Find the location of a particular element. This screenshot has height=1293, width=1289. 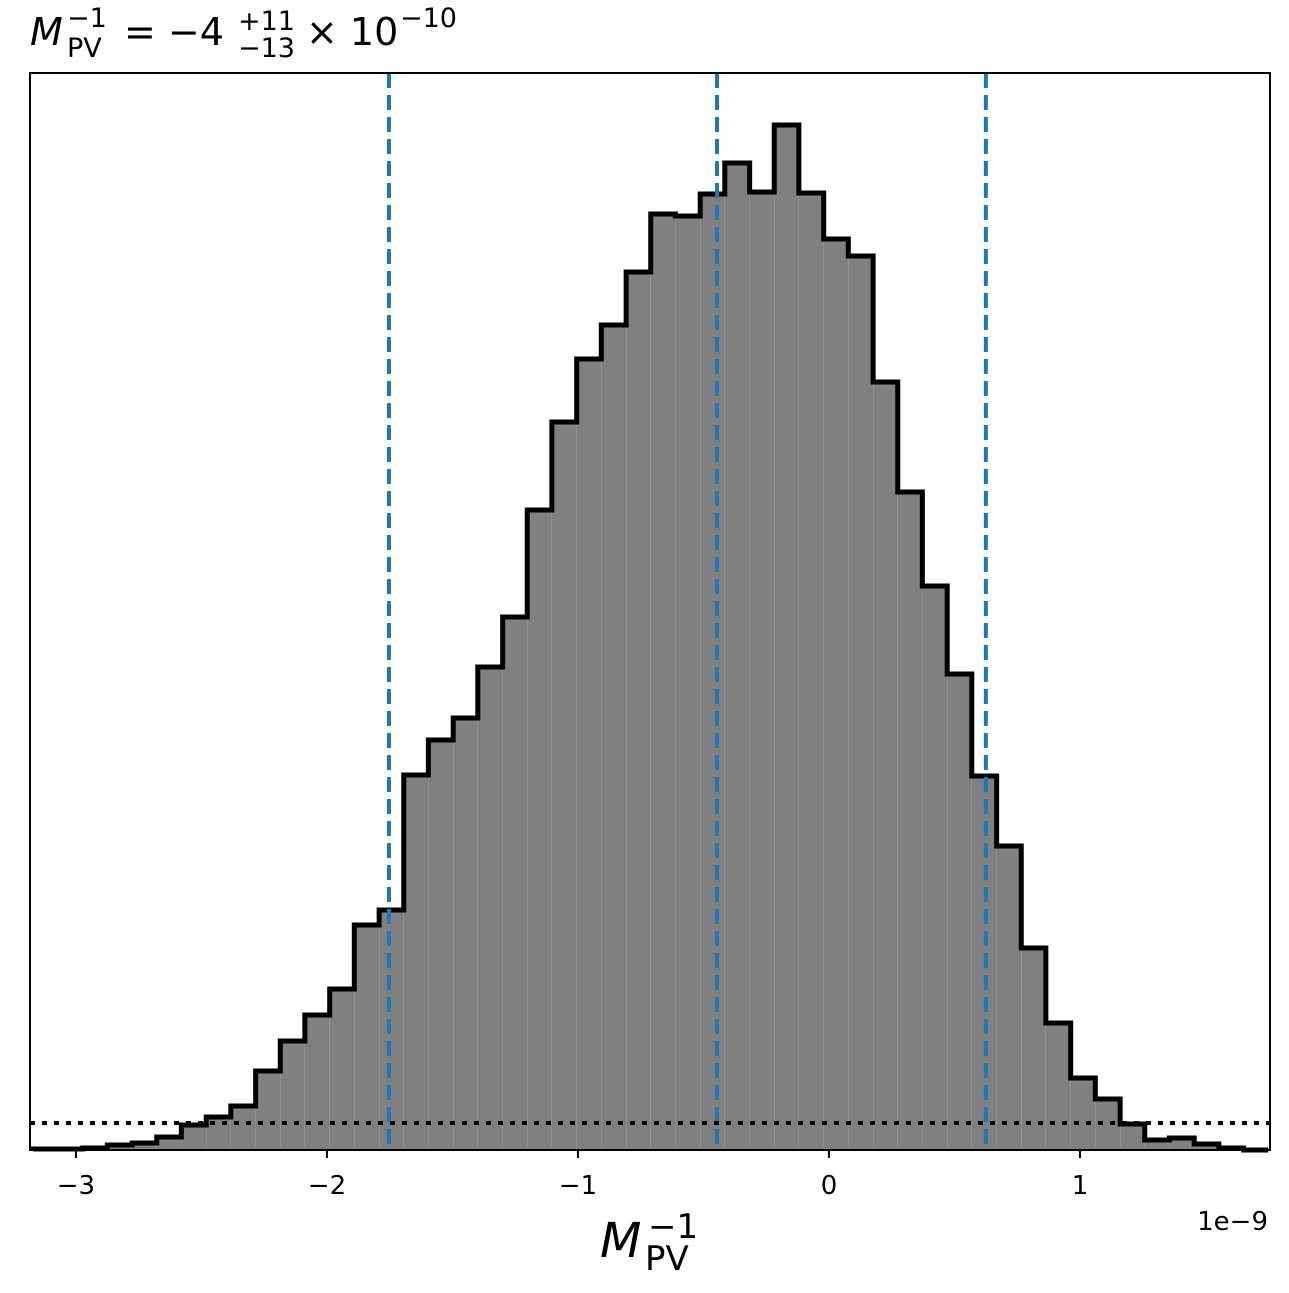

title-part: +11 is located at coordinates (266, 21).